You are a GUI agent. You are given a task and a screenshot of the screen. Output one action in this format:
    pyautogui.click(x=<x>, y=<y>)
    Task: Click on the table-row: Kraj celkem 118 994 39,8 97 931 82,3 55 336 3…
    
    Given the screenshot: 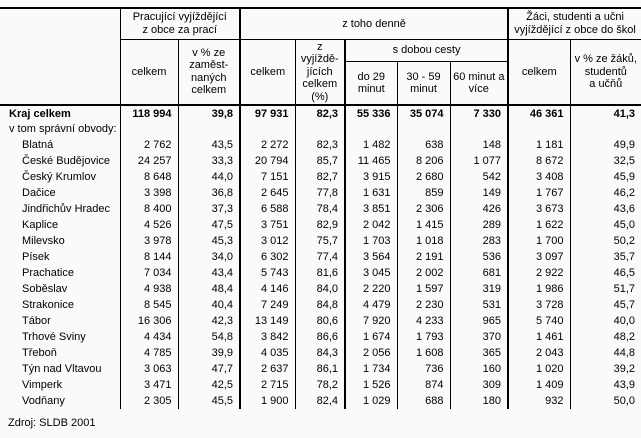 What is the action you would take?
    pyautogui.click(x=320, y=113)
    